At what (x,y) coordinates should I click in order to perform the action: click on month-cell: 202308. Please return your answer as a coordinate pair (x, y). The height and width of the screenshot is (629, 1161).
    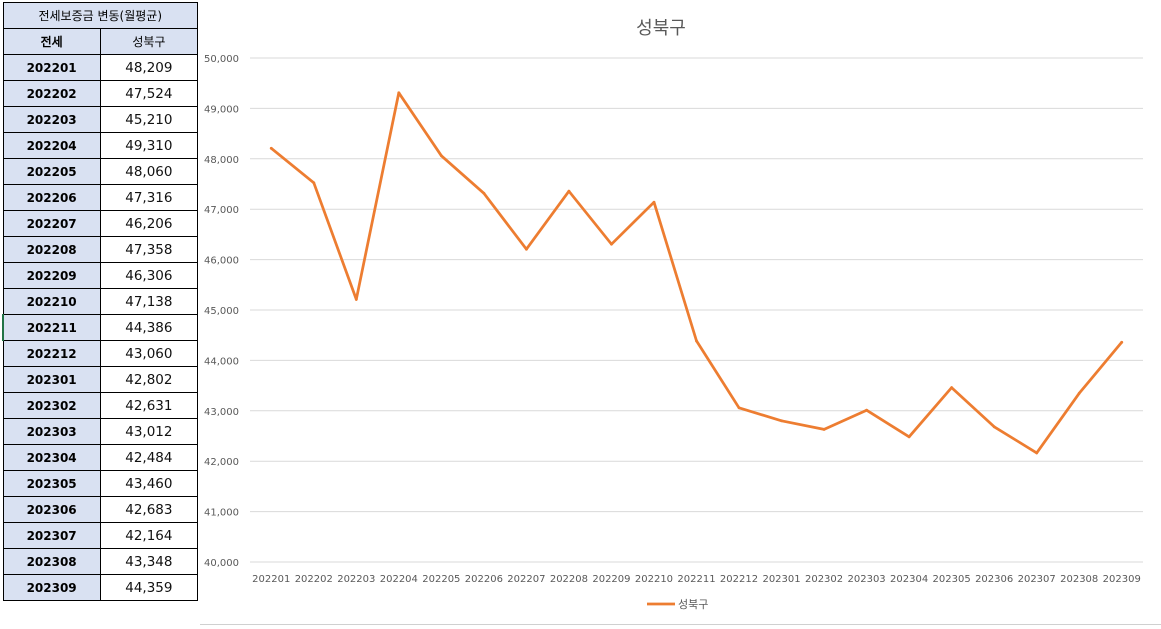
    Looking at the image, I should click on (51, 561).